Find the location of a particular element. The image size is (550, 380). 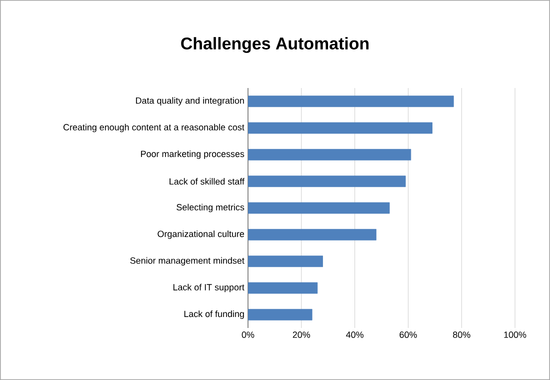

x-tick-label: 100% is located at coordinates (515, 335).